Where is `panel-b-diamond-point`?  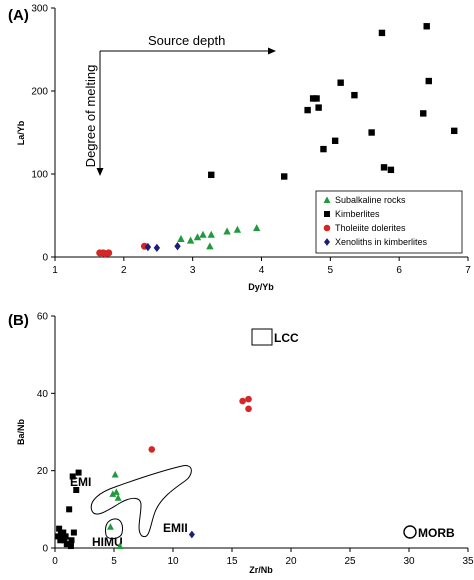 panel-b-diamond-point is located at coordinates (191, 534).